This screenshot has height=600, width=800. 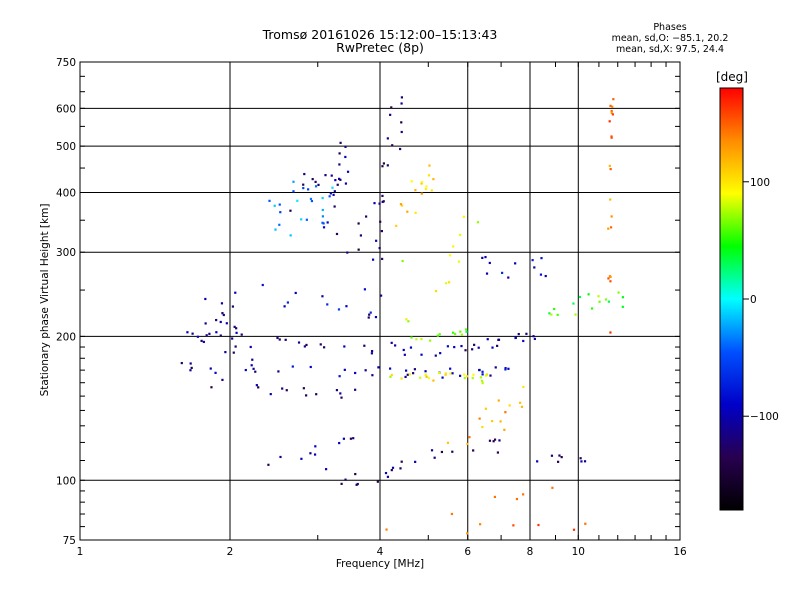 I want to click on x-tick-label: 6, so click(x=467, y=552).